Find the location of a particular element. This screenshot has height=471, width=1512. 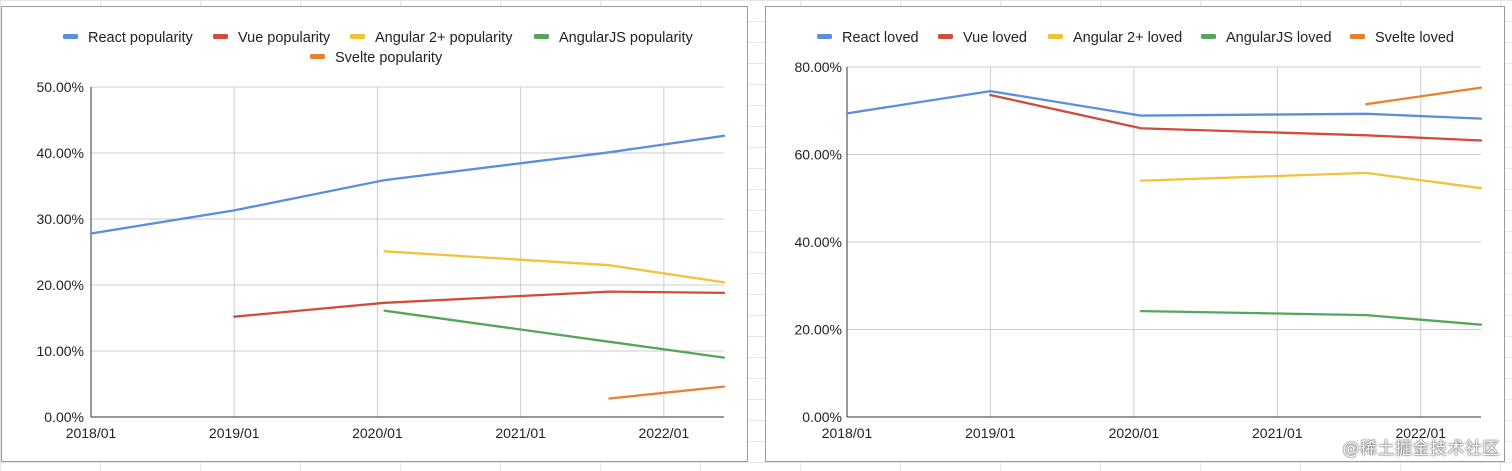

legend-item-angularjs-popularity: AngularJS popularity is located at coordinates (614, 38).